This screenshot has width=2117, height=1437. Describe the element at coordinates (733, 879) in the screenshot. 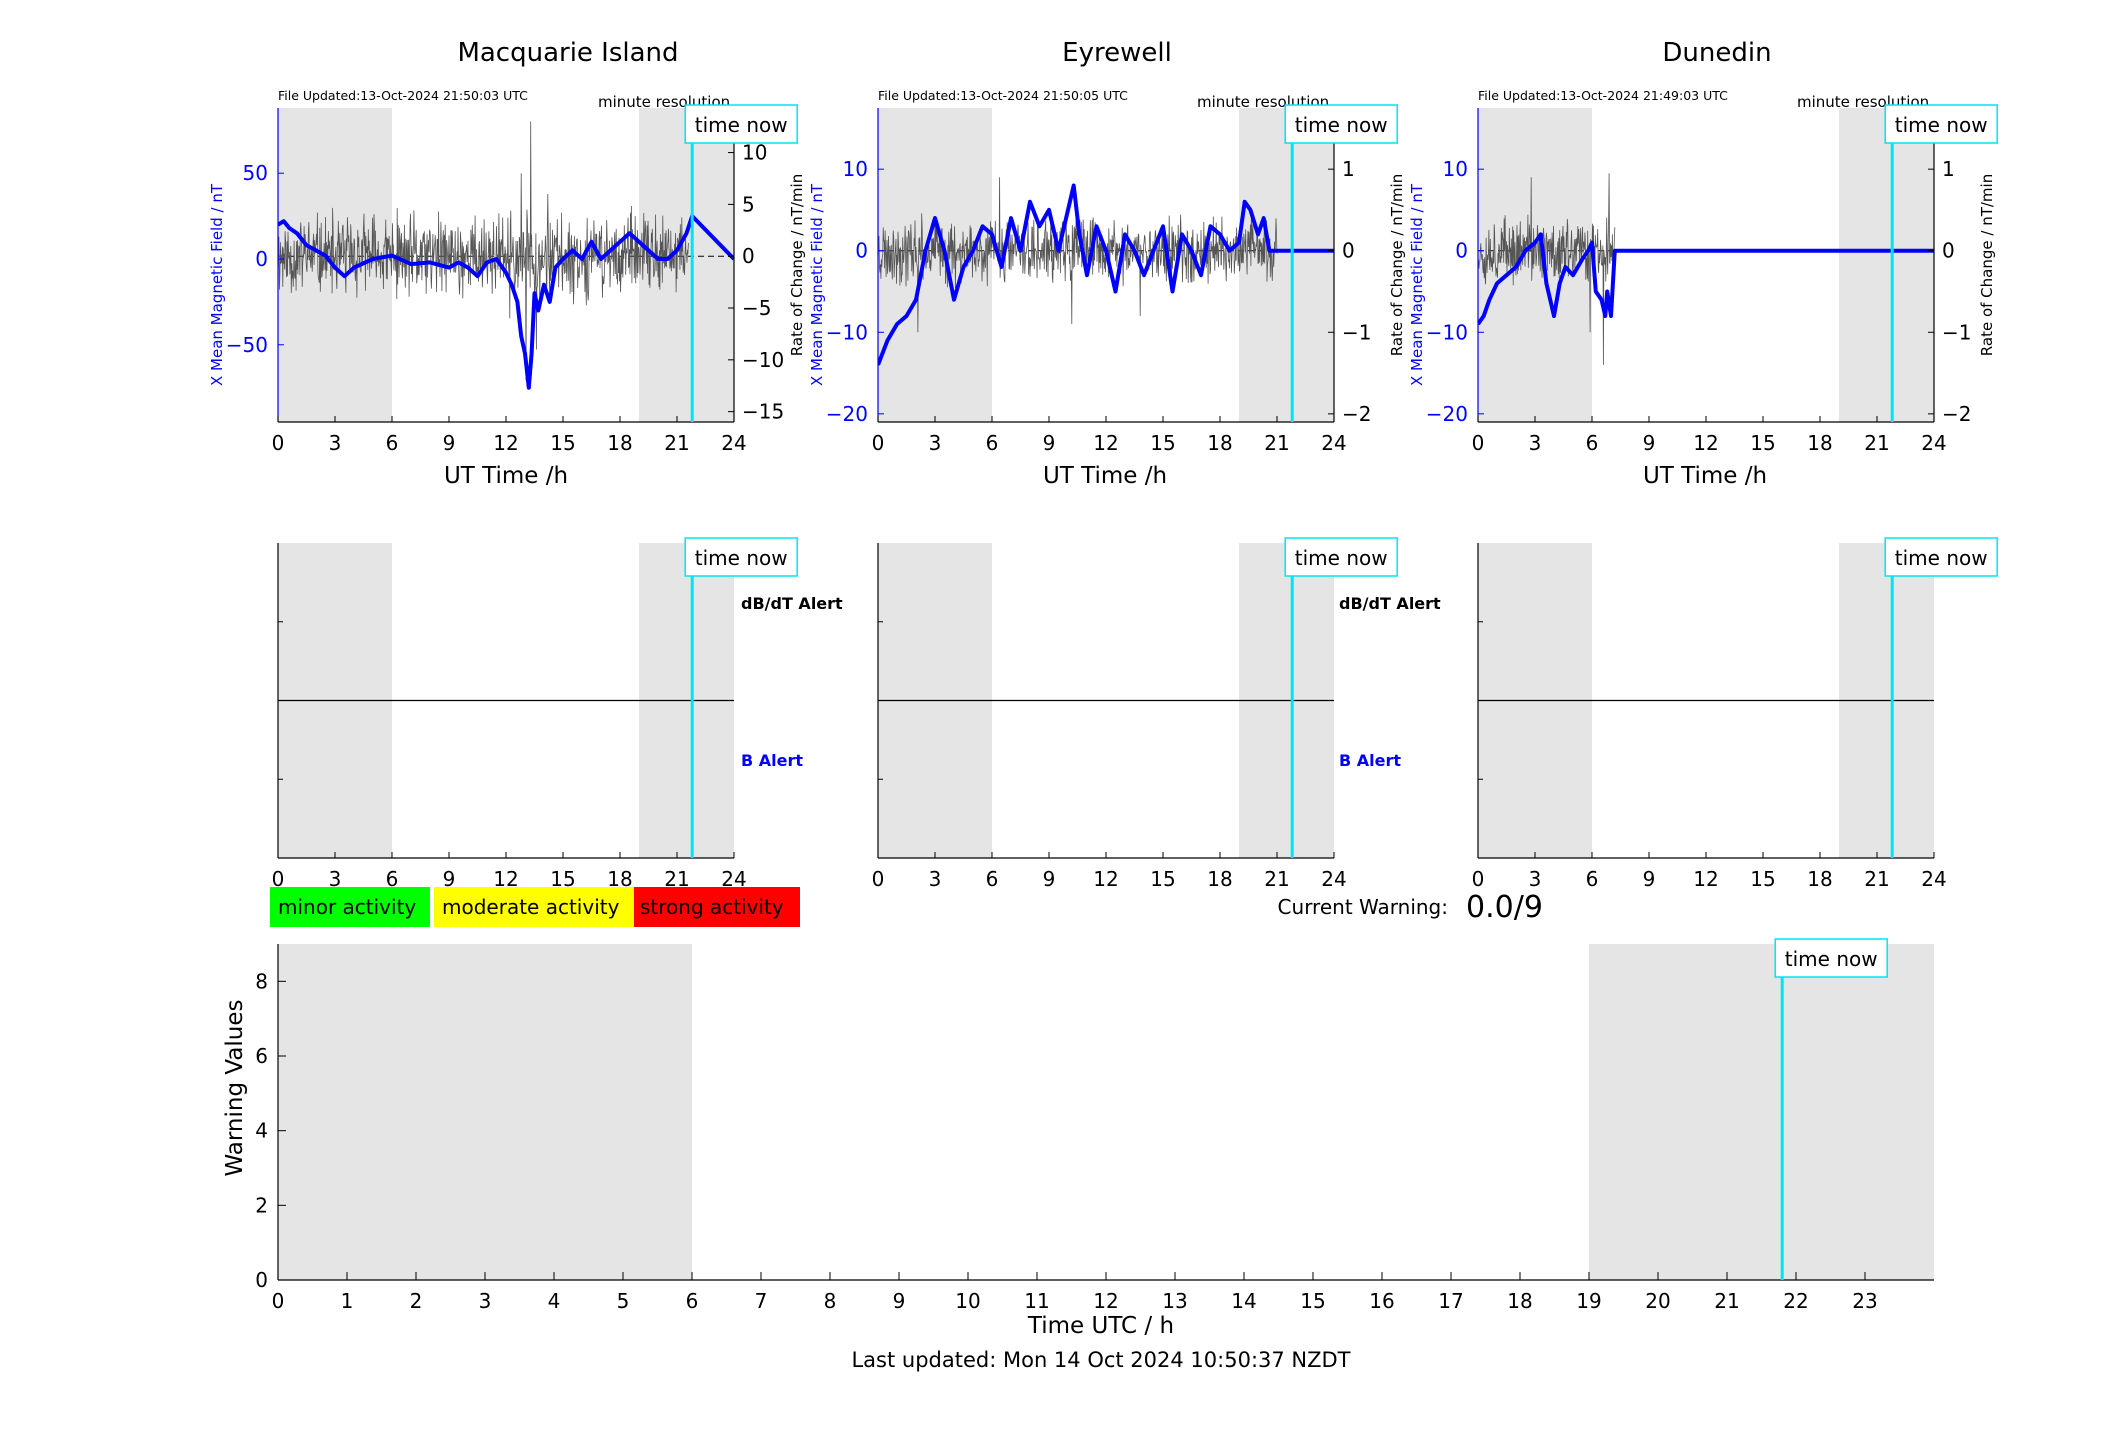

I see `macquarie-alert-xtick-label: 24` at that location.